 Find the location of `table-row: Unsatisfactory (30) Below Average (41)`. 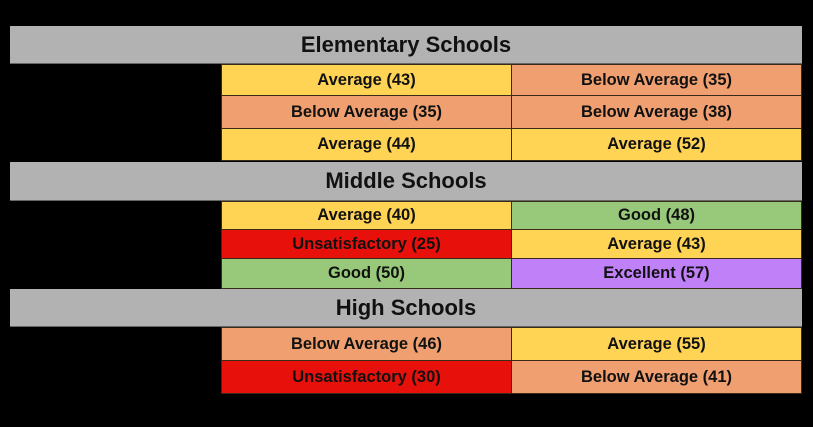

table-row: Unsatisfactory (30) Below Average (41) is located at coordinates (511, 377).